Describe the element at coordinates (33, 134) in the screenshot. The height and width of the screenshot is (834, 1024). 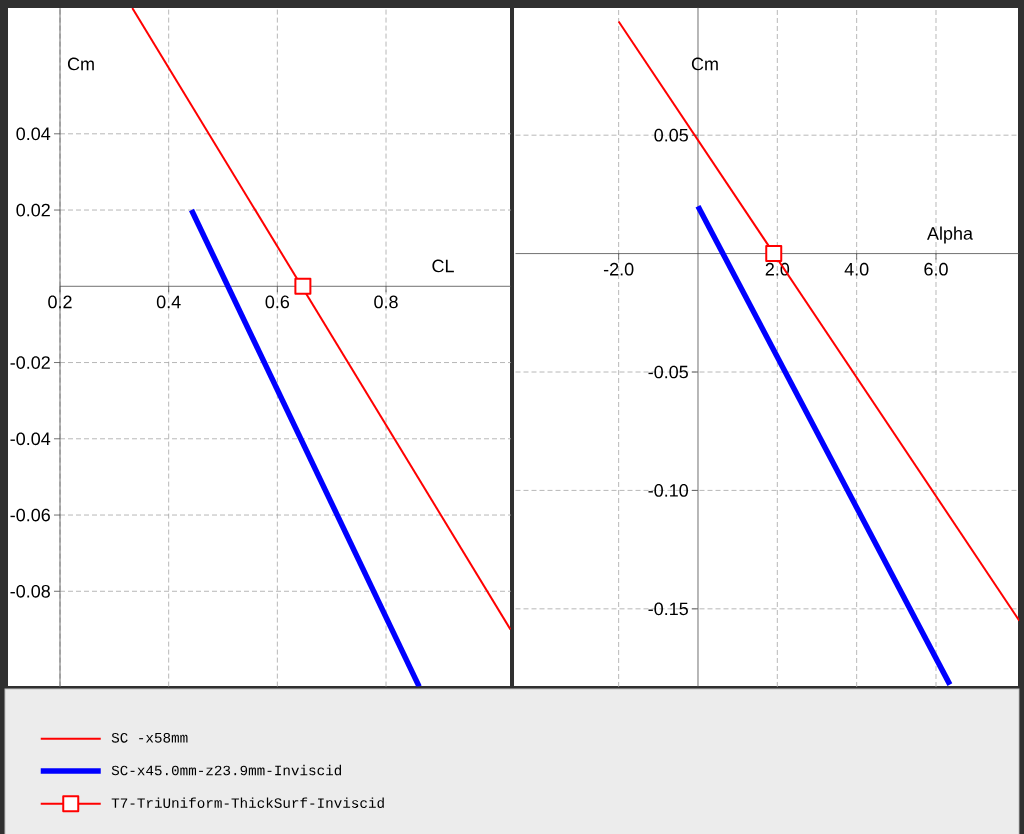
I see `y-tick-label: 0.04` at that location.